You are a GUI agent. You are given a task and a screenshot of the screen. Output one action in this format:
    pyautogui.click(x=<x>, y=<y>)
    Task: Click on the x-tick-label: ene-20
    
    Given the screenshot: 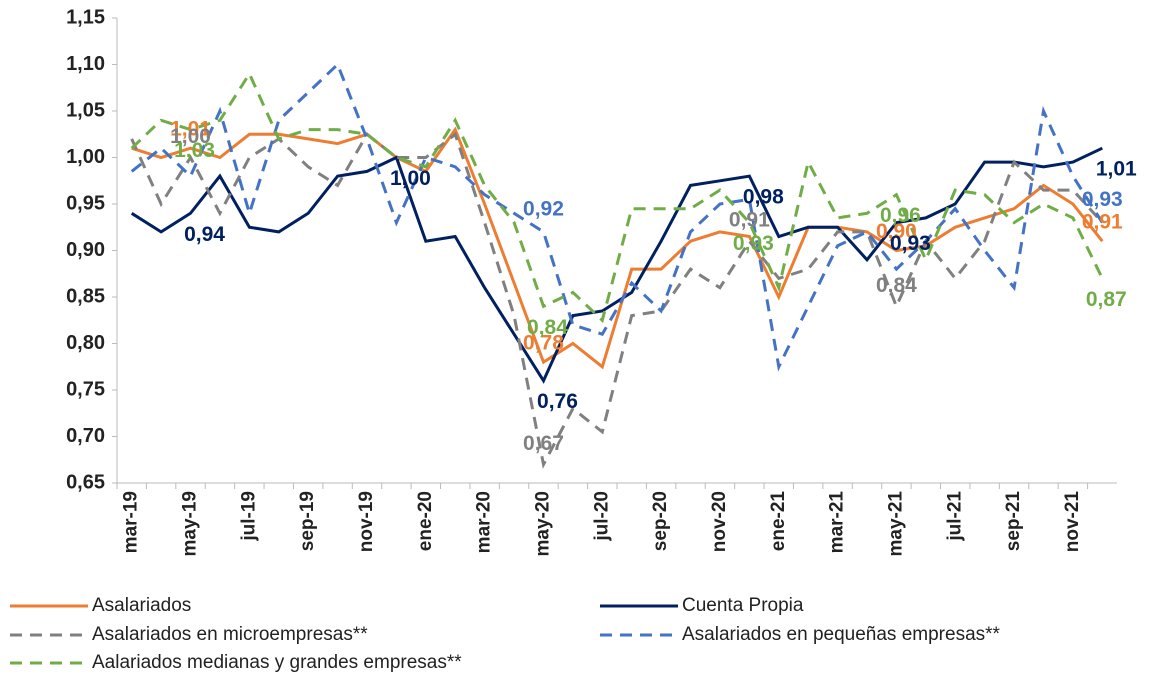 What is the action you would take?
    pyautogui.click(x=425, y=521)
    